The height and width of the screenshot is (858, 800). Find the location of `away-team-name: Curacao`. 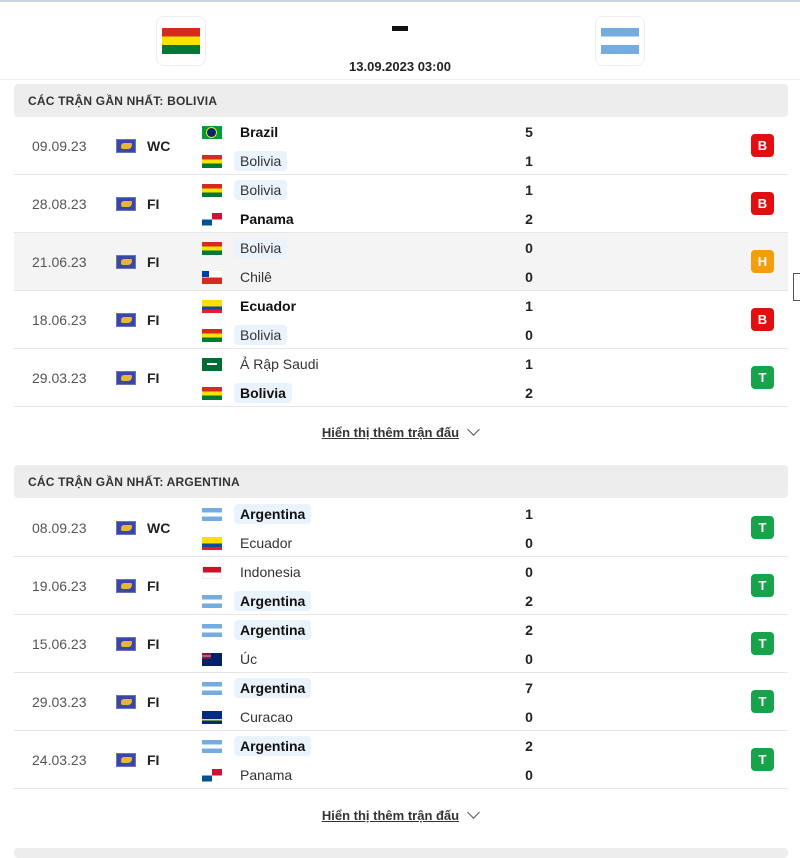

away-team-name: Curacao is located at coordinates (266, 717).